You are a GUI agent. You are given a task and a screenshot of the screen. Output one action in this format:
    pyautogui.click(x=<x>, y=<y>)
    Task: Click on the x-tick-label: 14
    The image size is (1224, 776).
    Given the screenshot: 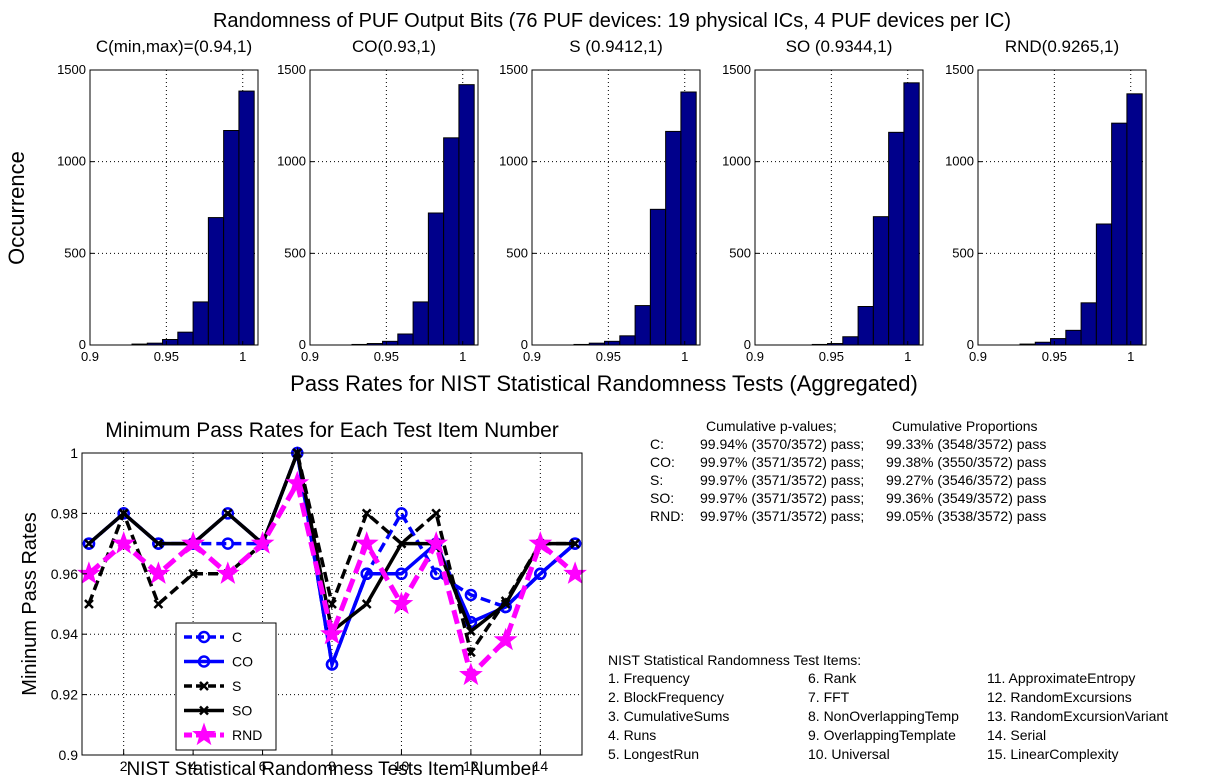 What is the action you would take?
    pyautogui.click(x=541, y=766)
    